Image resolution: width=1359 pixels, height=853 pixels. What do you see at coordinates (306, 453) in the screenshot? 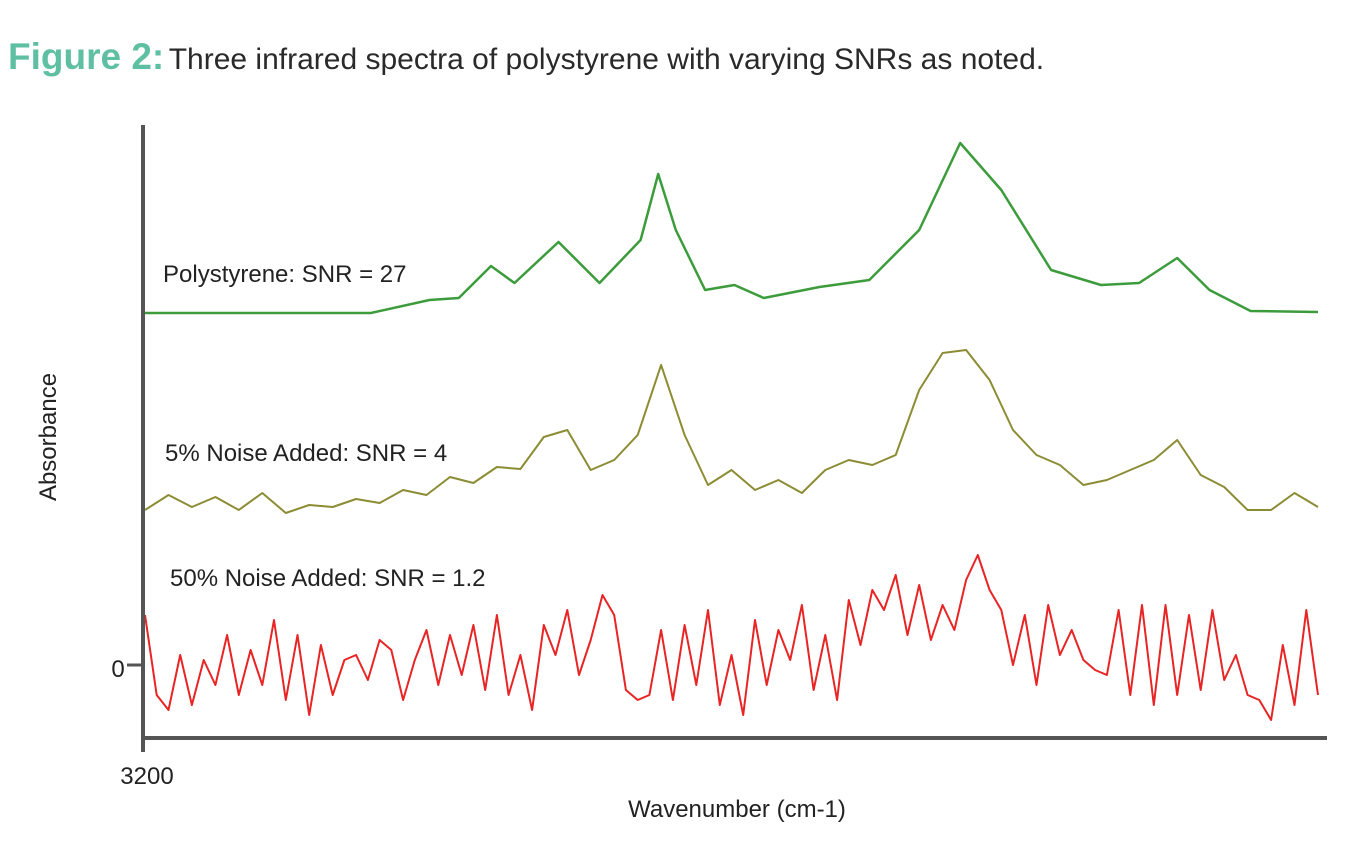
I see `series-label-5pct-noise: 5% Noise Added: SNR = 4` at bounding box center [306, 453].